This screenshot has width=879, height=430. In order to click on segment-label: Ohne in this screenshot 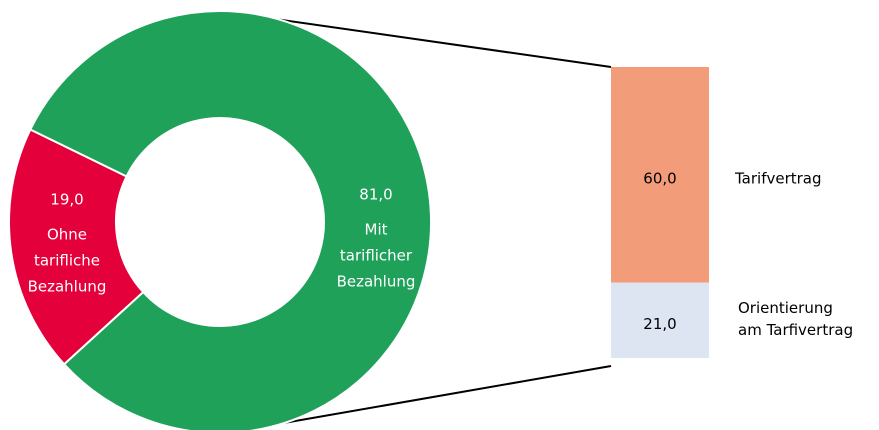, I will do `click(67, 235)`.